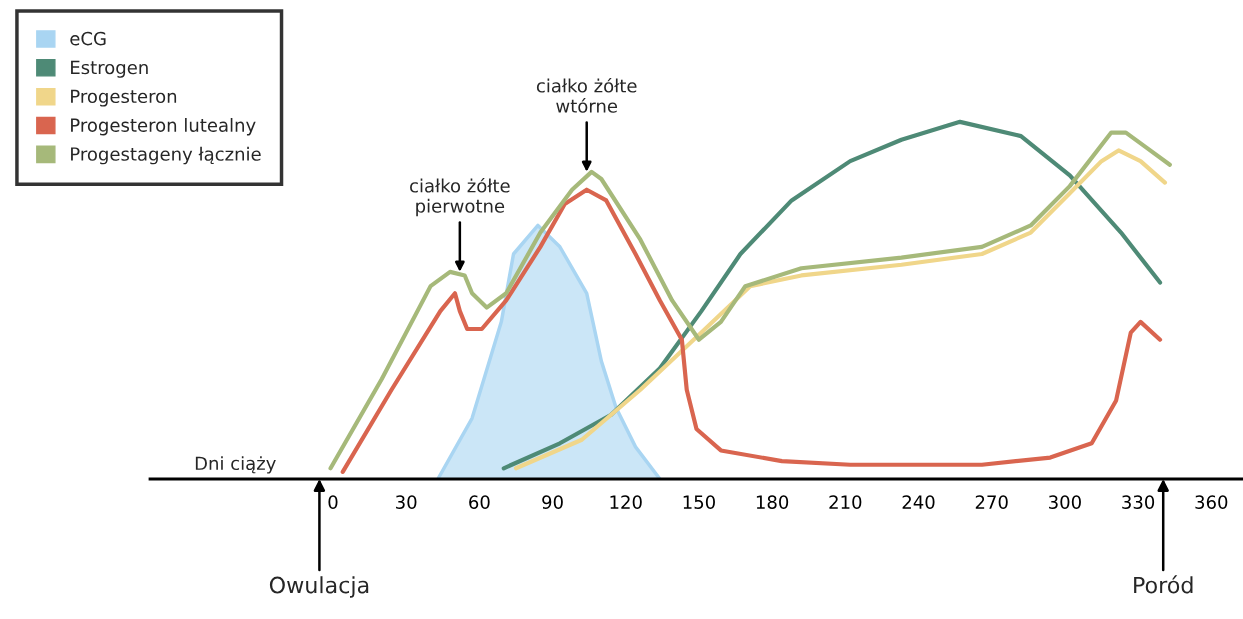  What do you see at coordinates (333, 502) in the screenshot?
I see `x-tick-label: 0` at bounding box center [333, 502].